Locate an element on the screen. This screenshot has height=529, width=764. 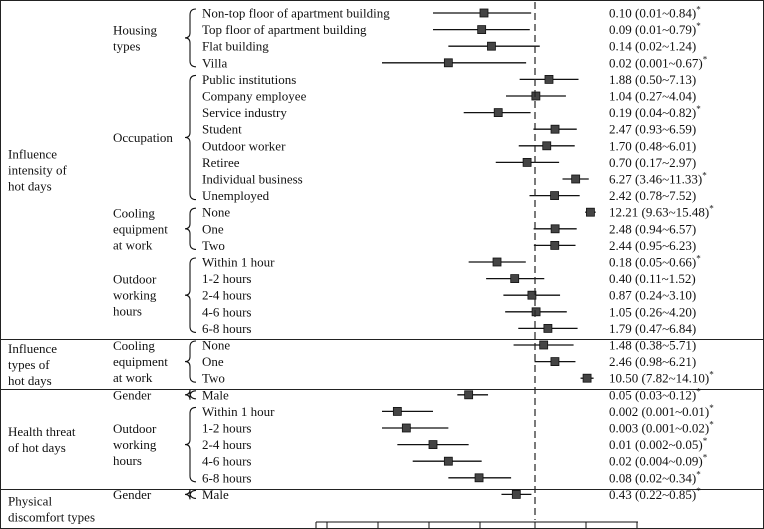
ci-label: 0.08 (0.02~0.34)* is located at coordinates (655, 477).